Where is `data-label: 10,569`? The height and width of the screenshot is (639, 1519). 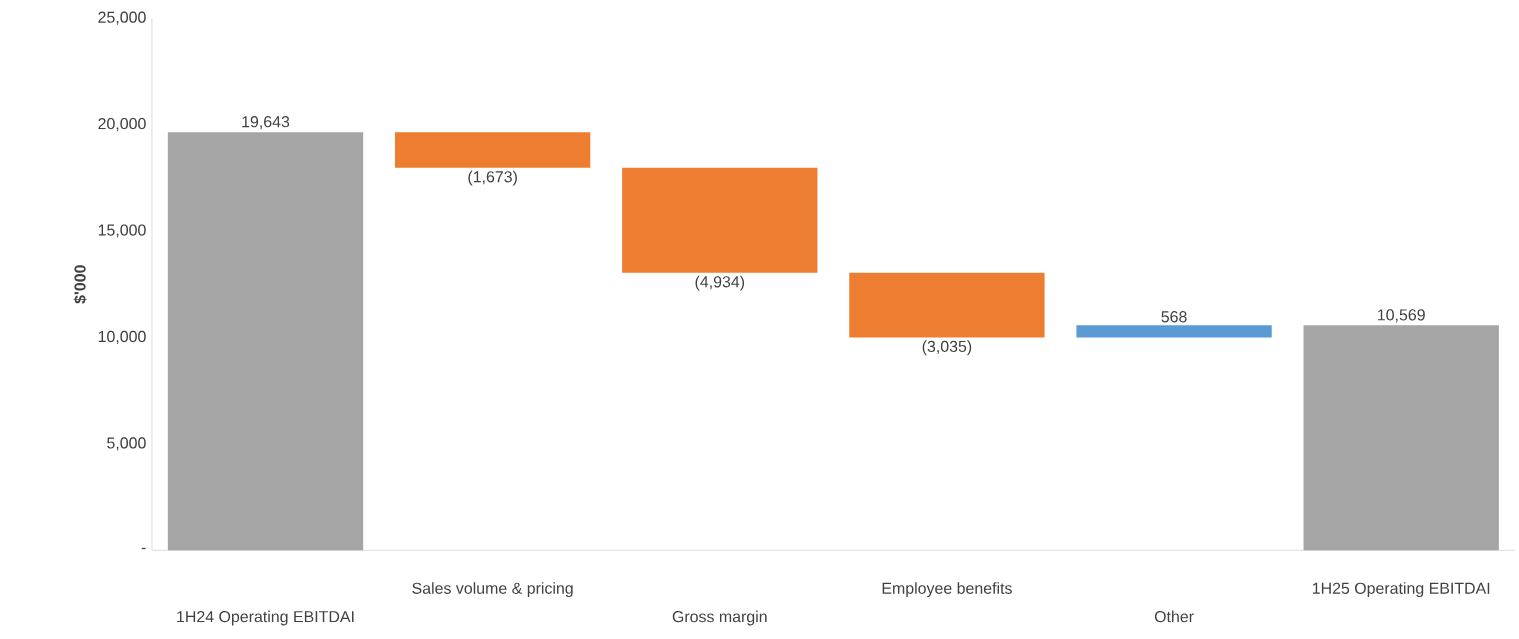
data-label: 10,569 is located at coordinates (1401, 316).